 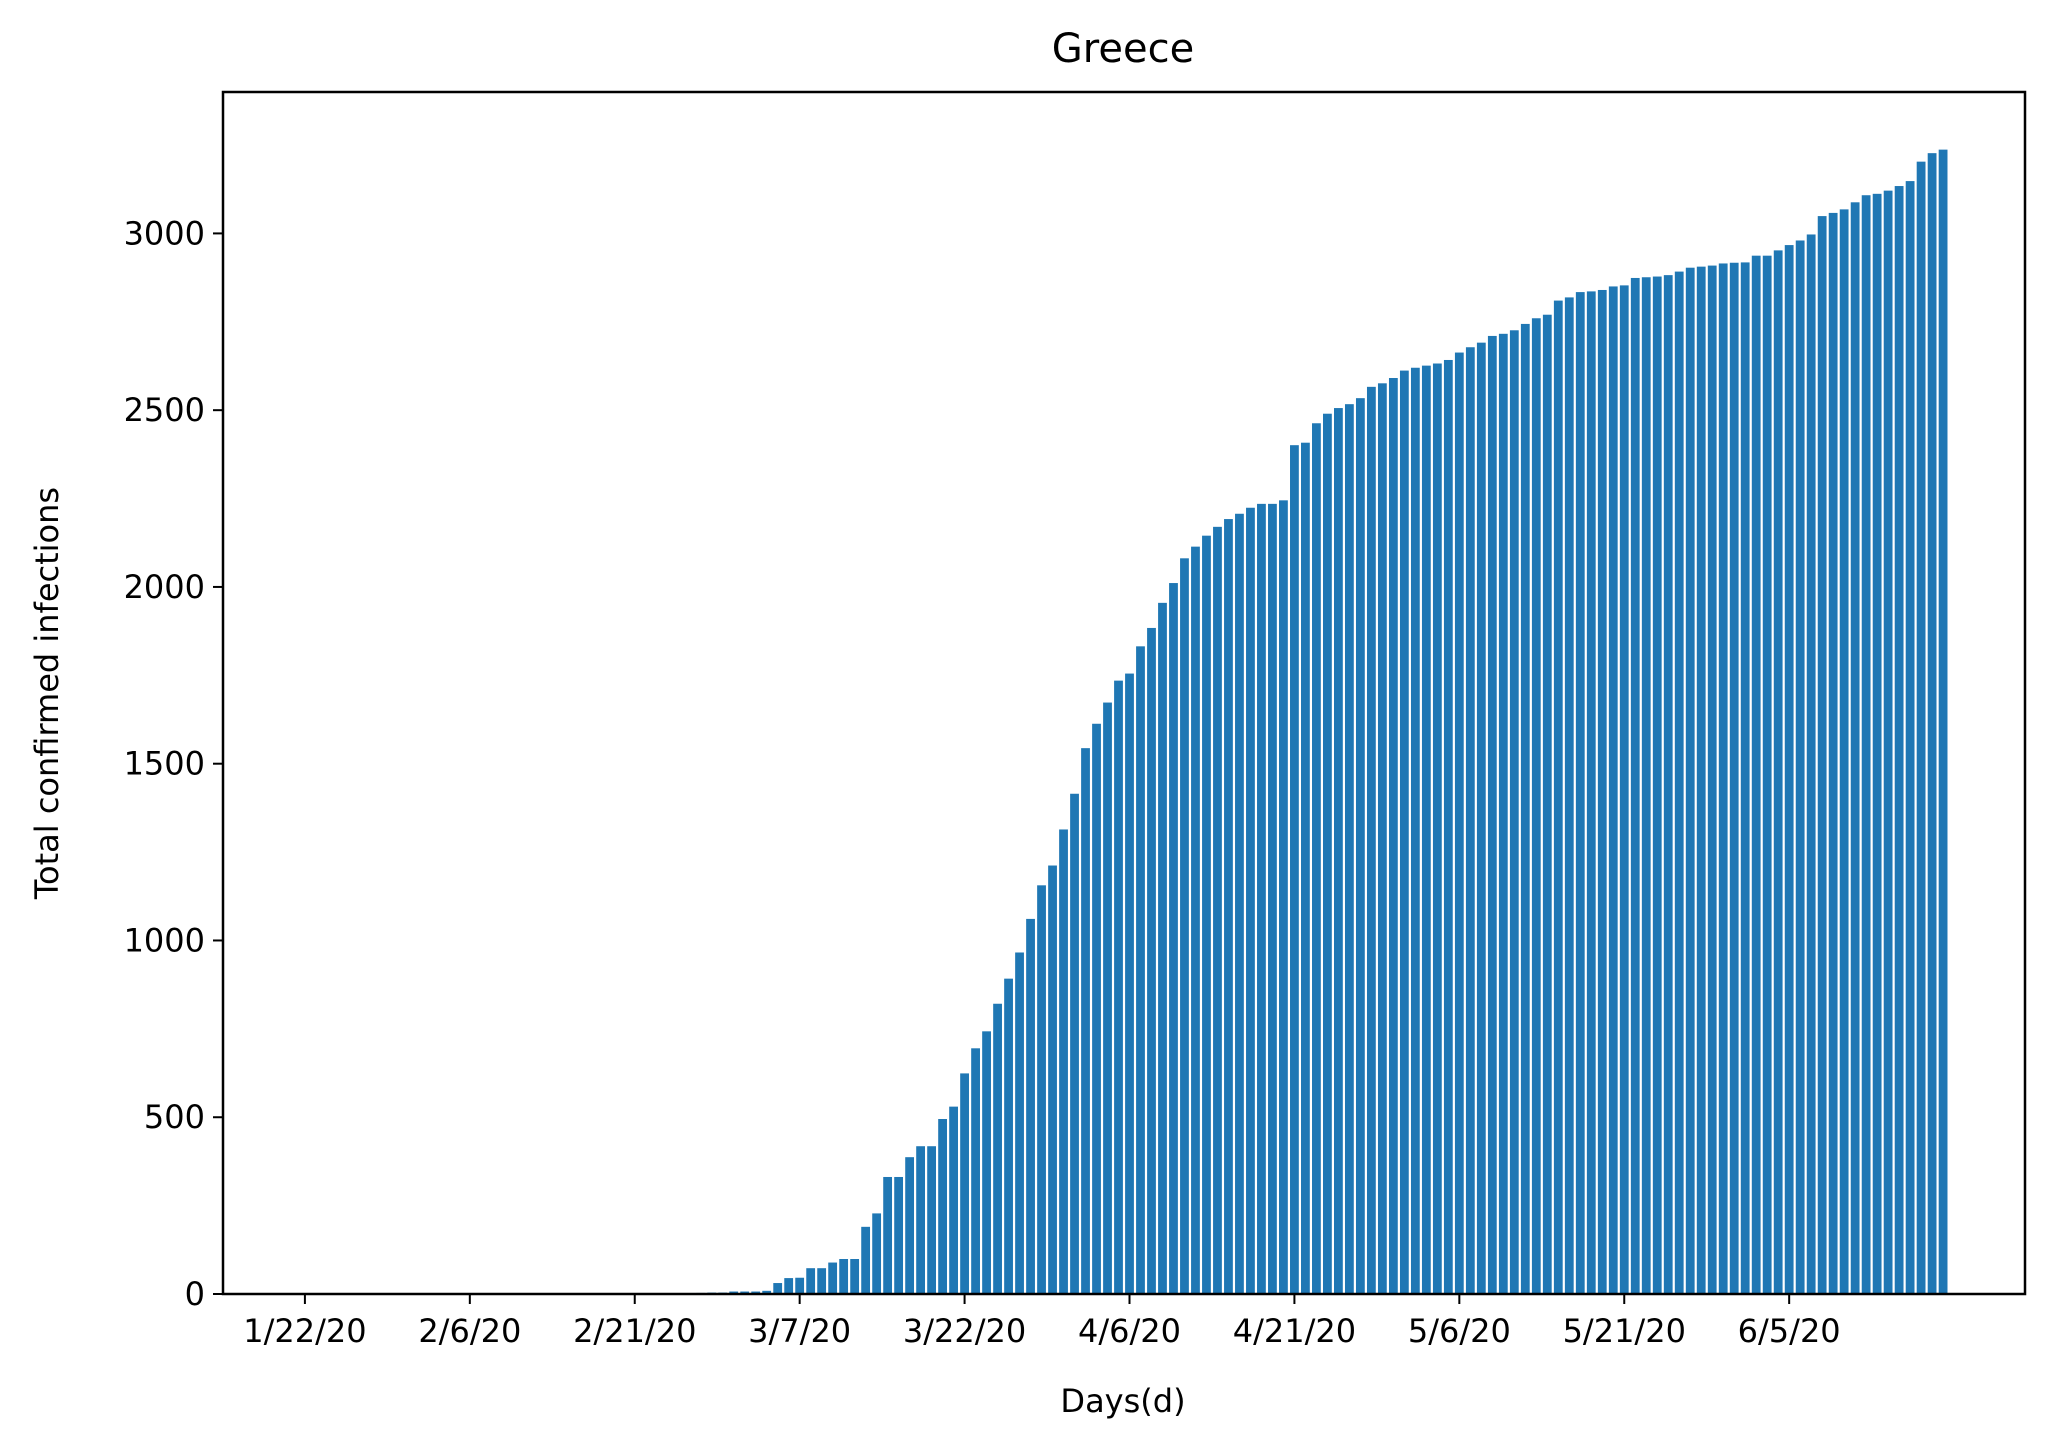 What do you see at coordinates (1122, 1401) in the screenshot?
I see `x-axis-title: Days(d)` at bounding box center [1122, 1401].